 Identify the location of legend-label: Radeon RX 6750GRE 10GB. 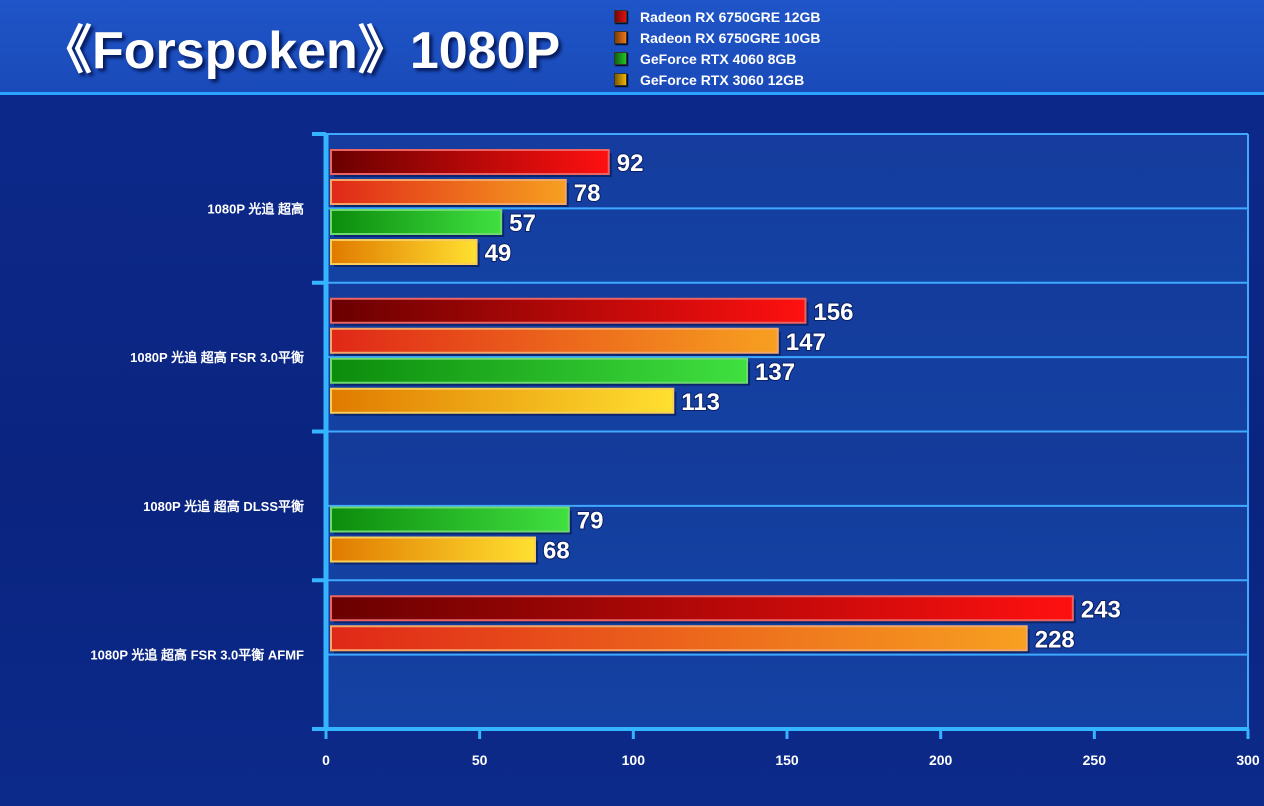
(730, 37).